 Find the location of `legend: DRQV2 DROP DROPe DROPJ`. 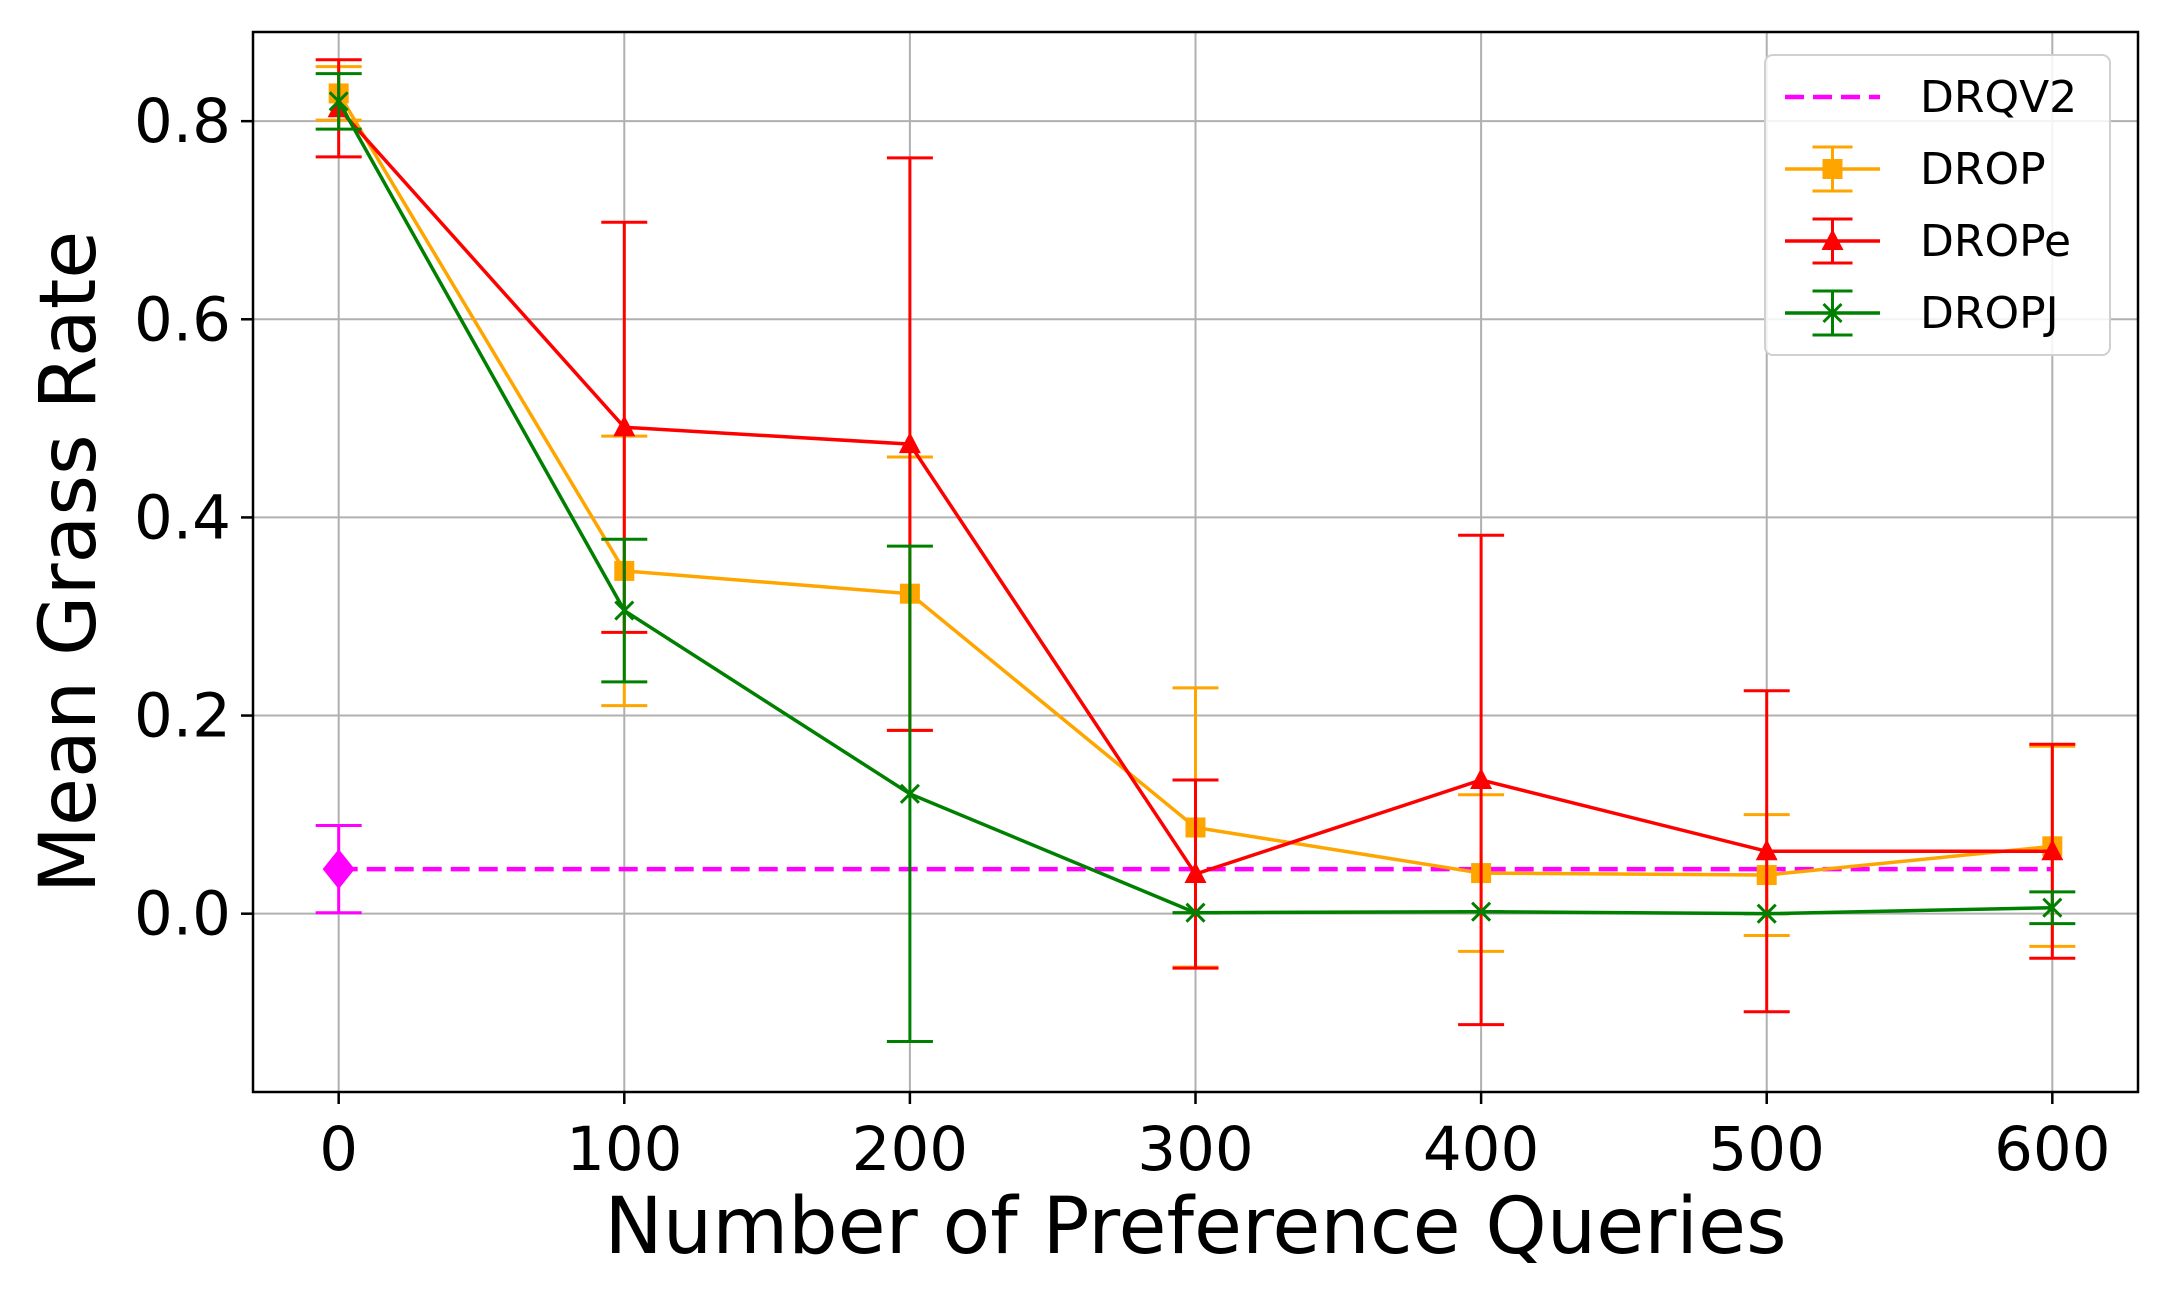

legend: DRQV2 DROP DROPe DROPJ is located at coordinates (1937, 205).